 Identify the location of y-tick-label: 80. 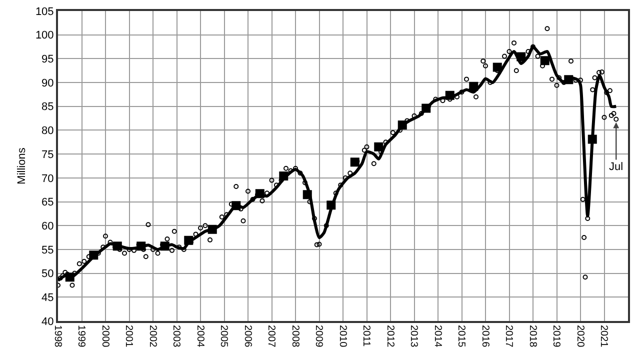
(48, 131).